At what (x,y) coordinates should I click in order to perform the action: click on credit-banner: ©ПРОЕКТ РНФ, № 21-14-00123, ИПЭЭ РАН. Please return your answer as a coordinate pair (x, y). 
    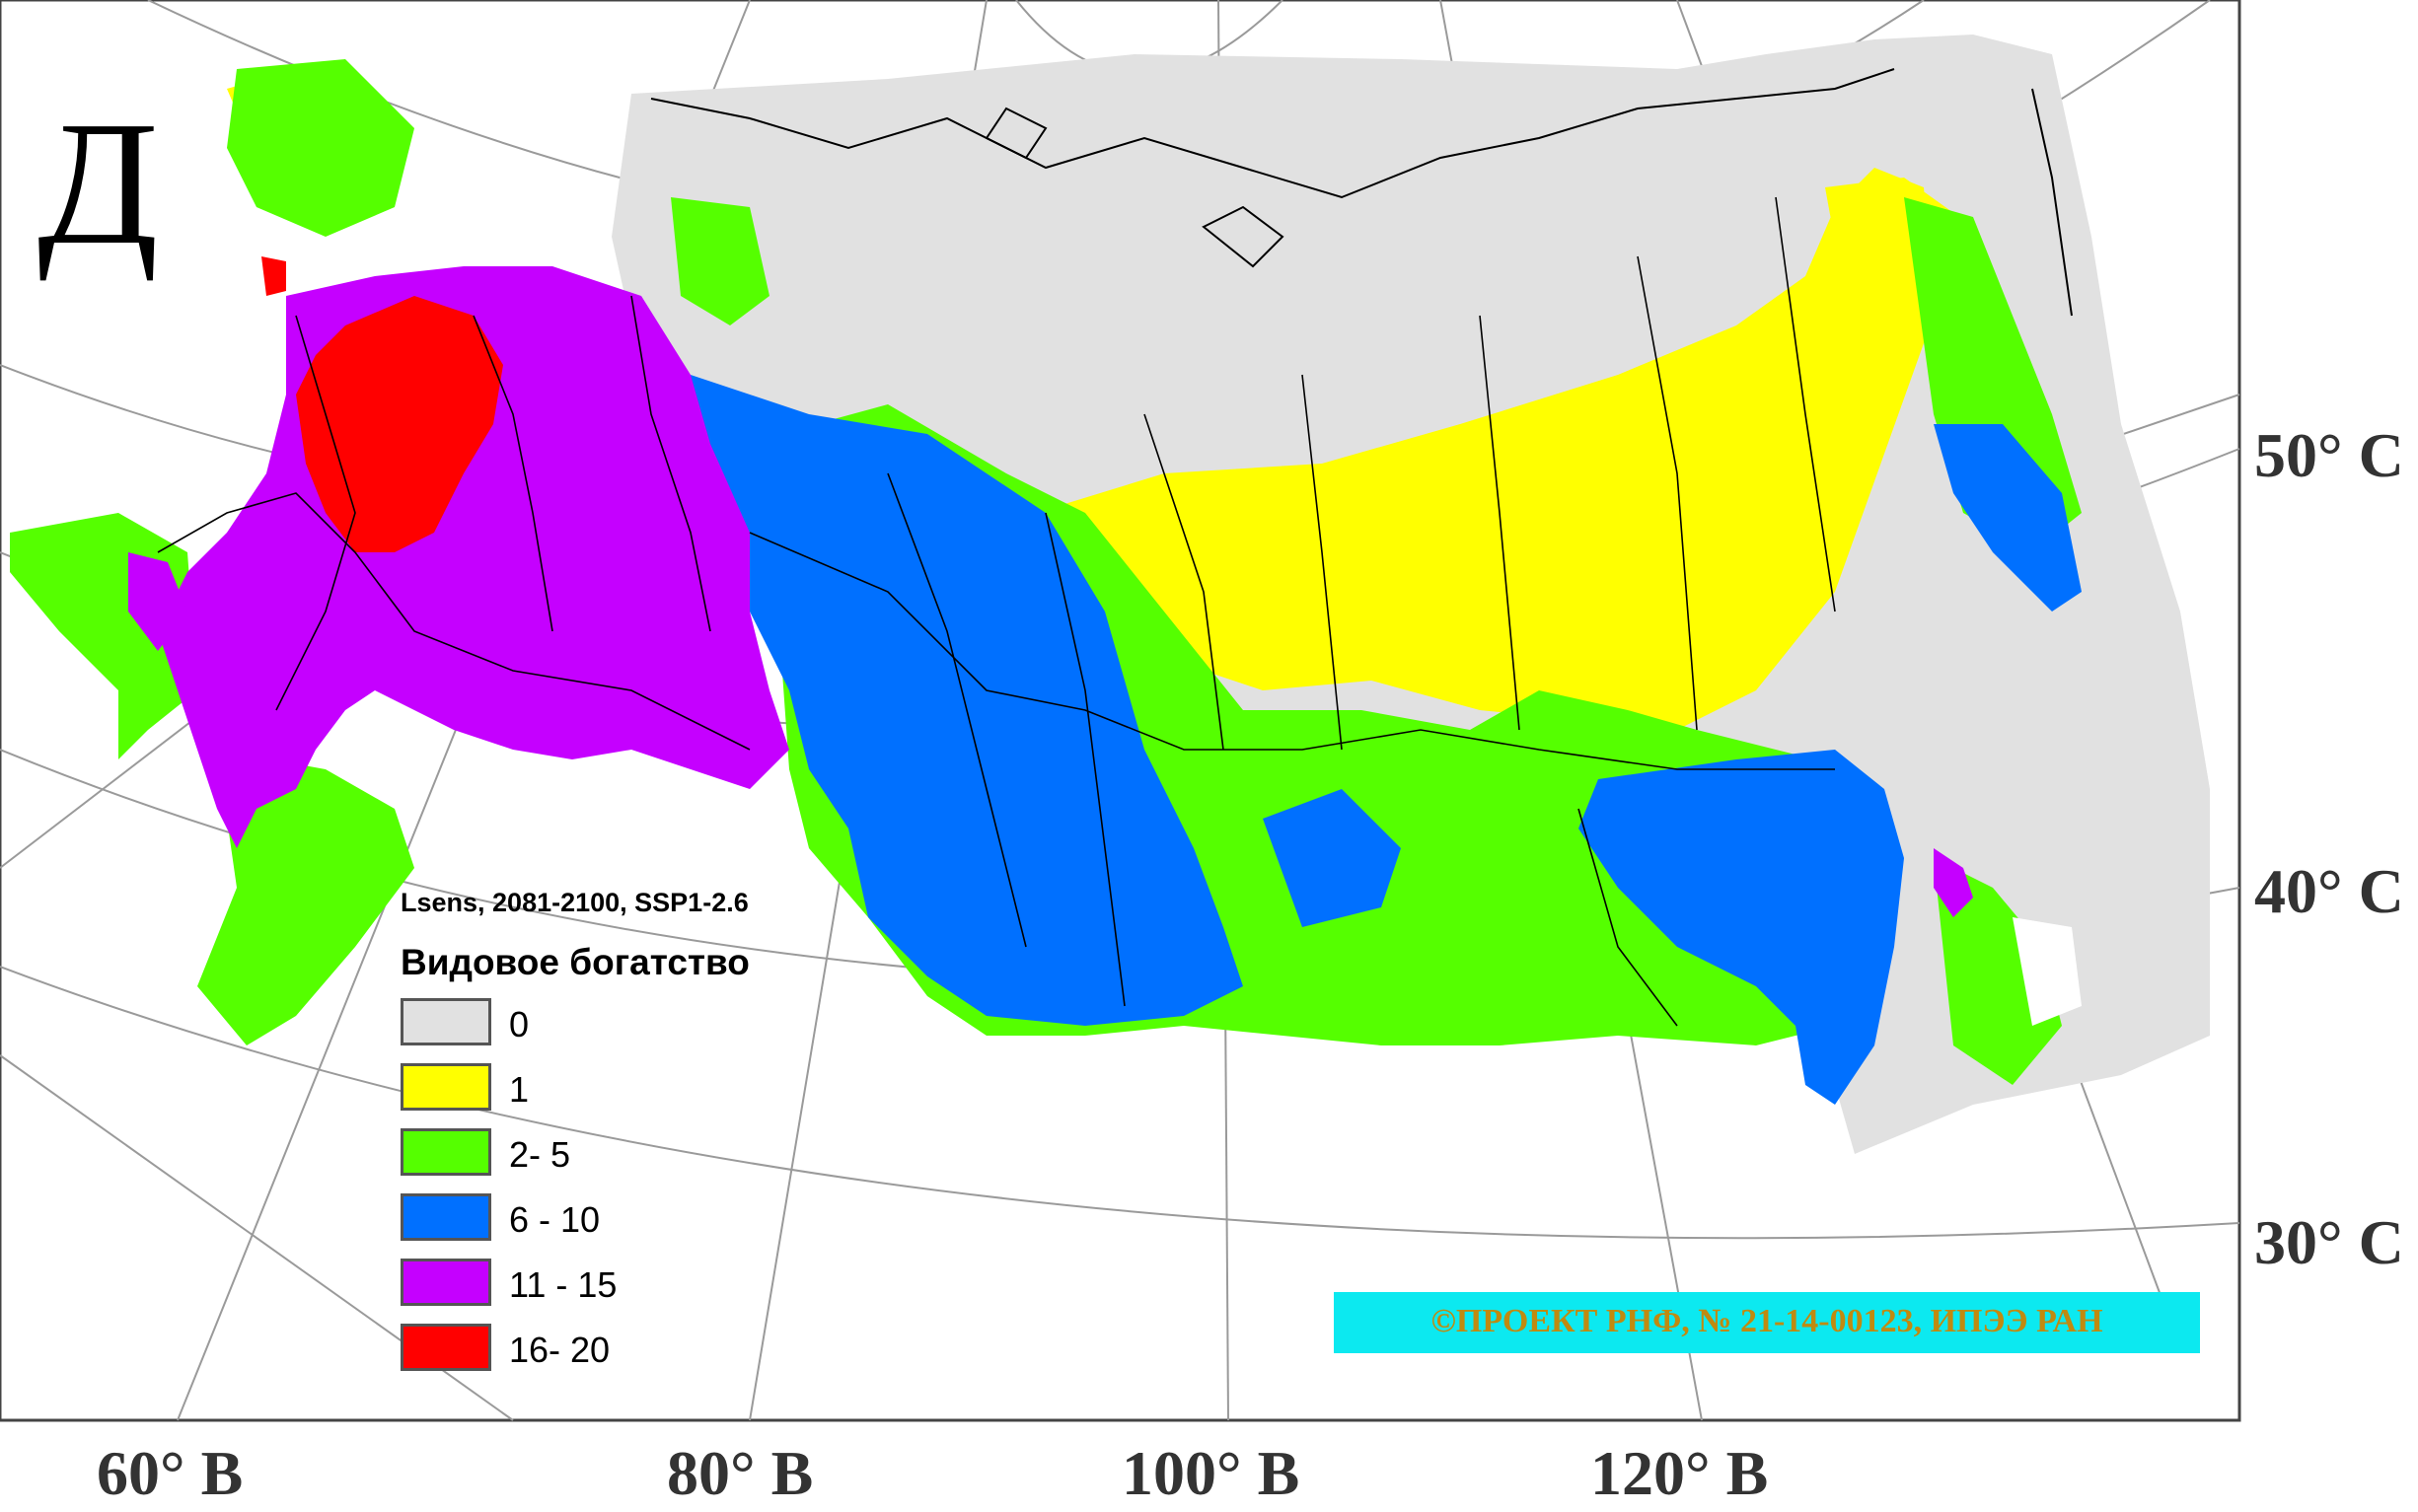
    Looking at the image, I should click on (1767, 1322).